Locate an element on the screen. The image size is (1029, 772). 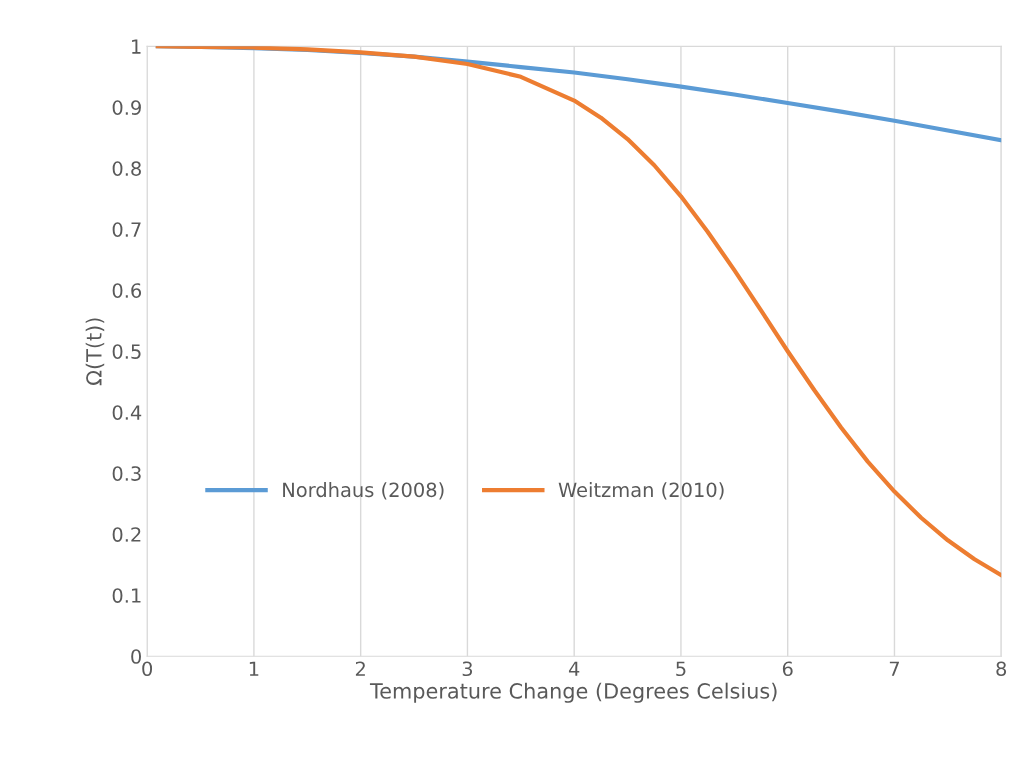
x-tick-label: 2 is located at coordinates (360, 668).